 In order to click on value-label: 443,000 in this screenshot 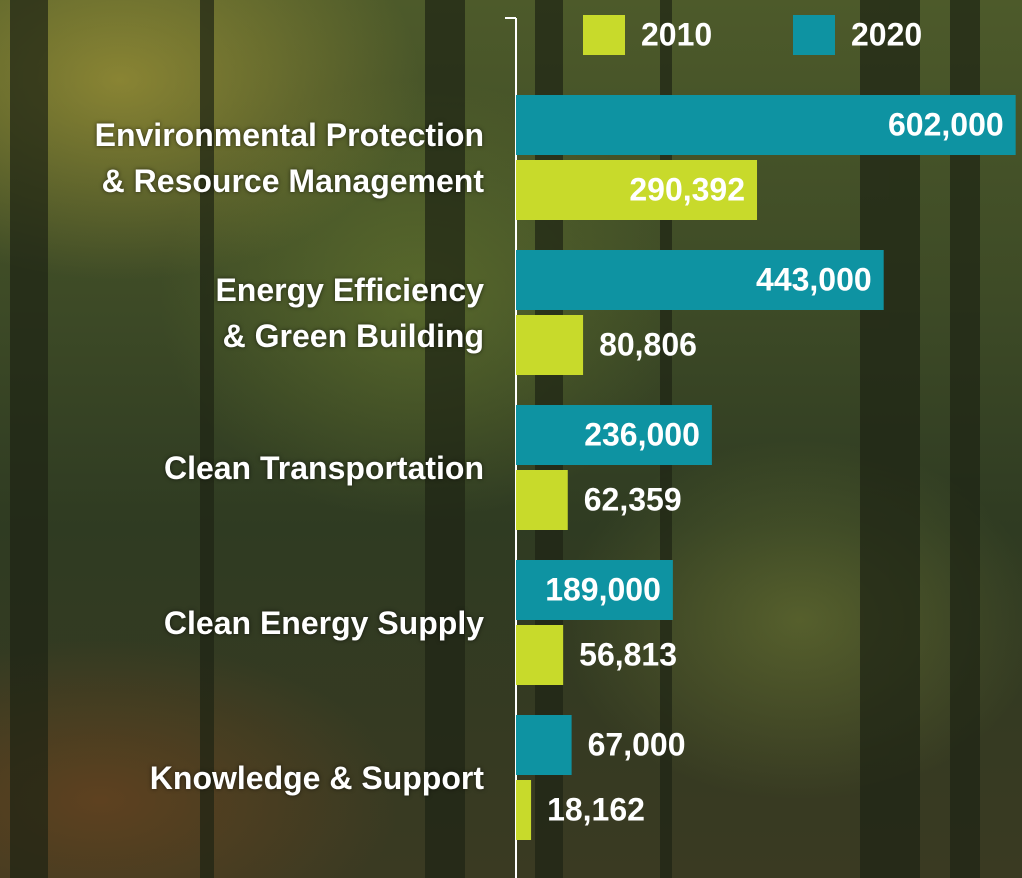, I will do `click(814, 279)`.